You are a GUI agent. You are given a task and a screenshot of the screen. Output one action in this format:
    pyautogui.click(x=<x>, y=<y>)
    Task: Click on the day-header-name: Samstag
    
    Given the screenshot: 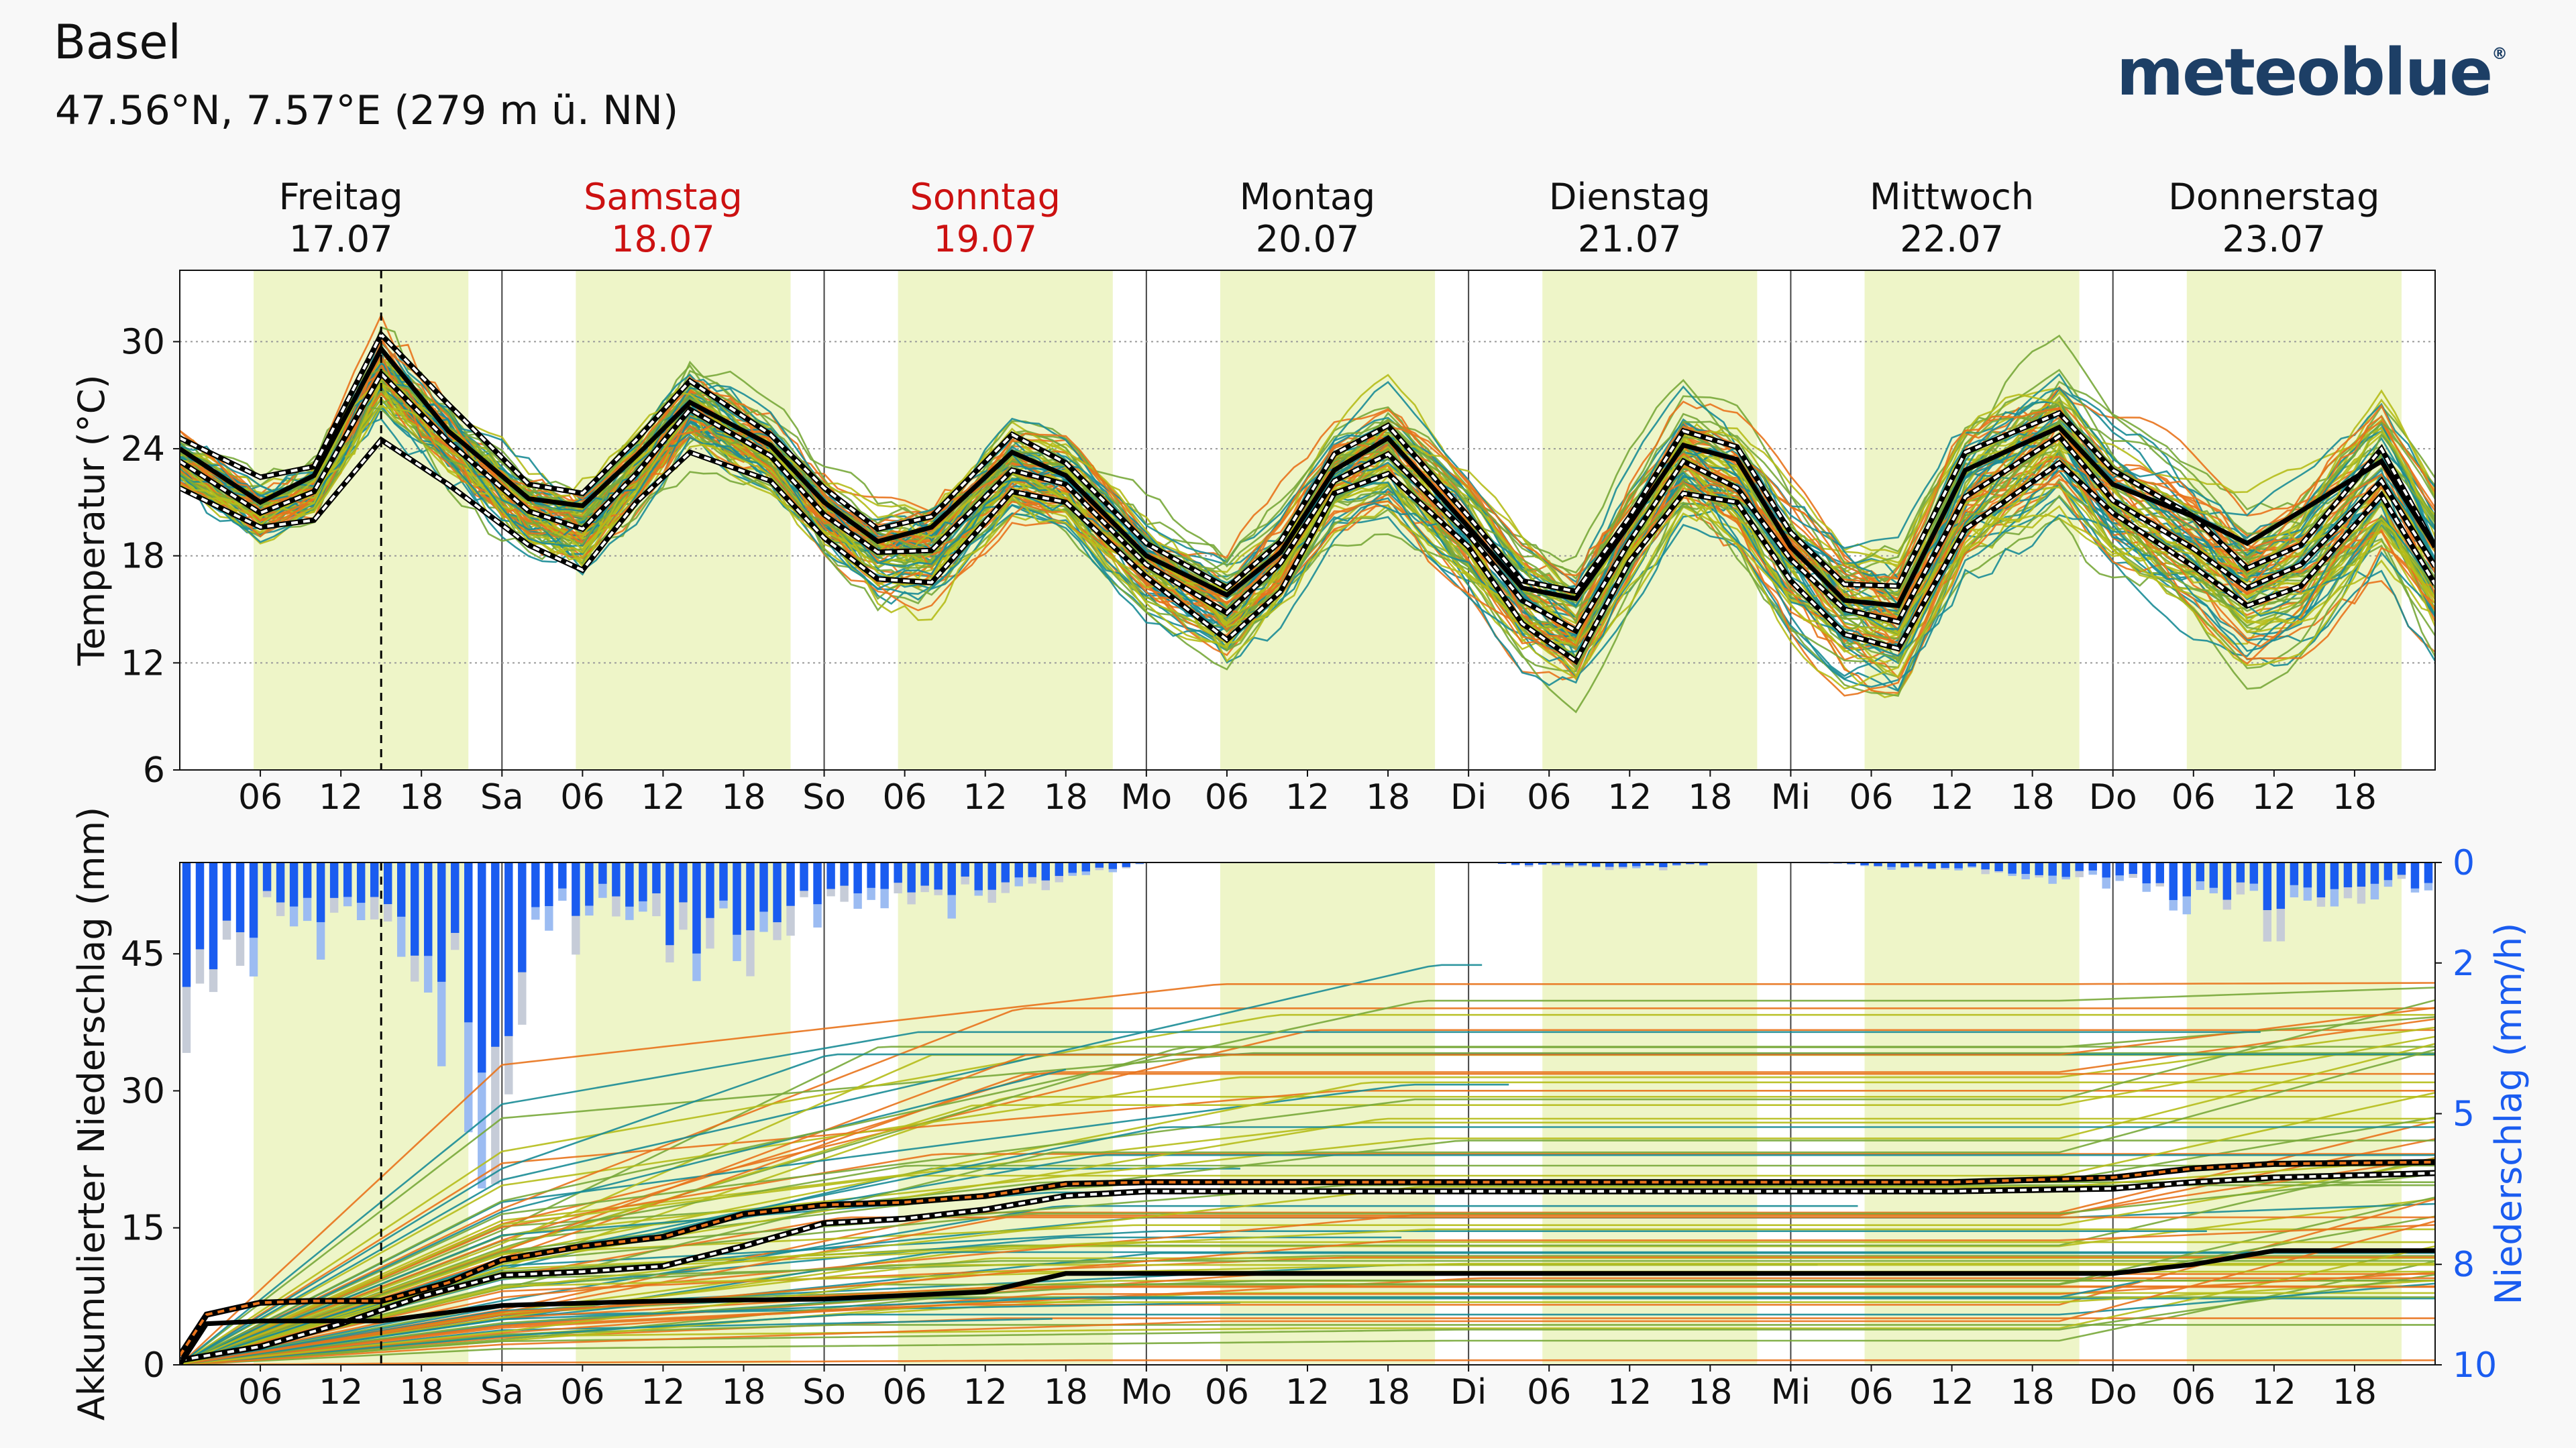 What is the action you would take?
    pyautogui.click(x=663, y=197)
    